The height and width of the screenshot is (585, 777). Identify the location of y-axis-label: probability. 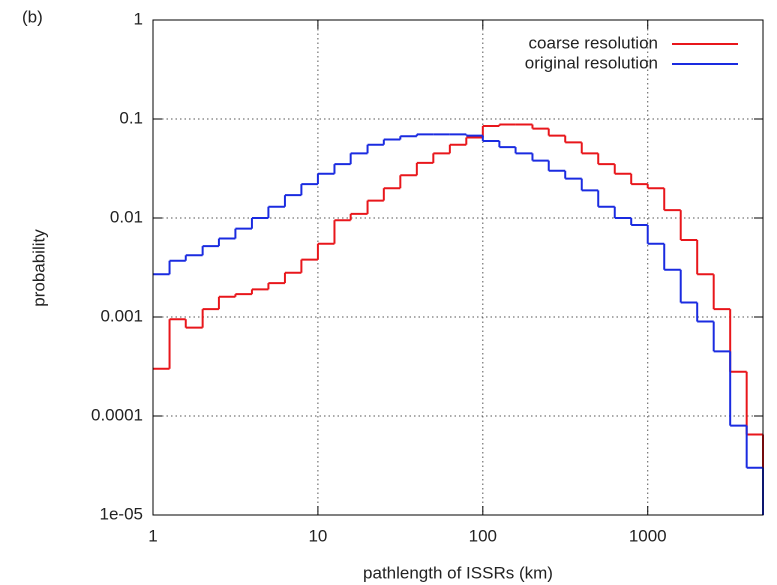
(38, 268).